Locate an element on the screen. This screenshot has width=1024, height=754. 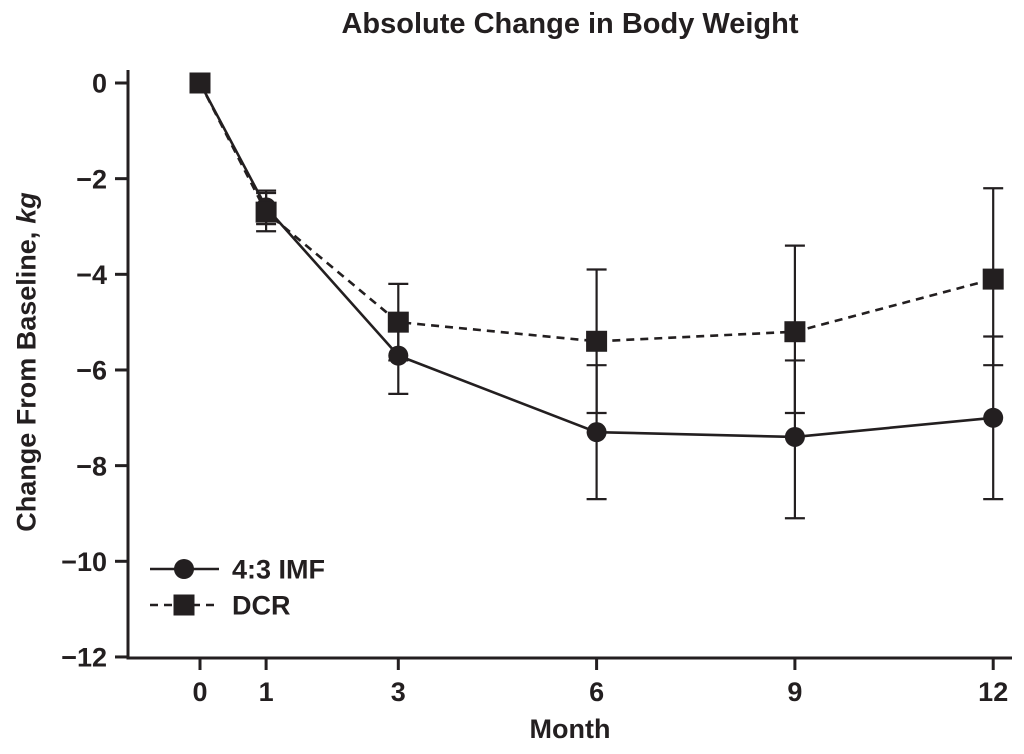
legend-label-4-3-imf: 4:3 IMF is located at coordinates (278, 570).